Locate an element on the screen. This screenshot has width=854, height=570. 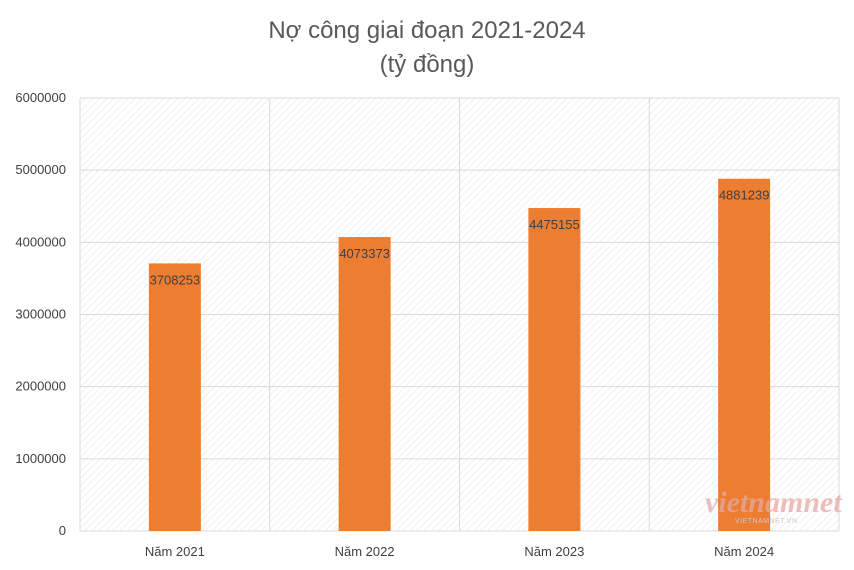
x-tick-label: Năm 2022 is located at coordinates (365, 551).